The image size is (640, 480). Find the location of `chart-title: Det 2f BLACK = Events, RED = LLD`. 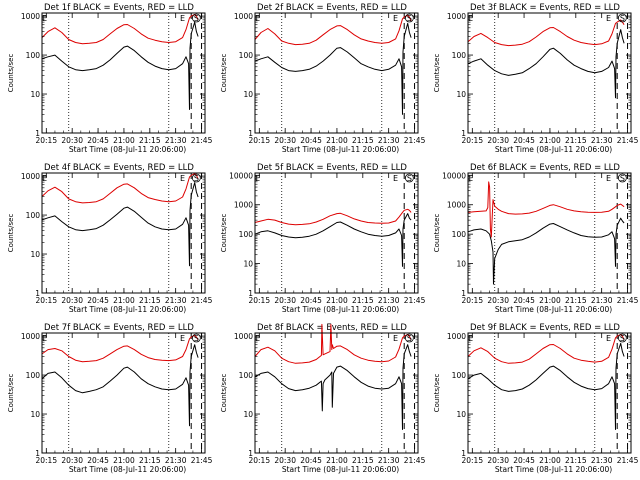

chart-title: Det 2f BLACK = Events, RED = LLD is located at coordinates (332, 8).